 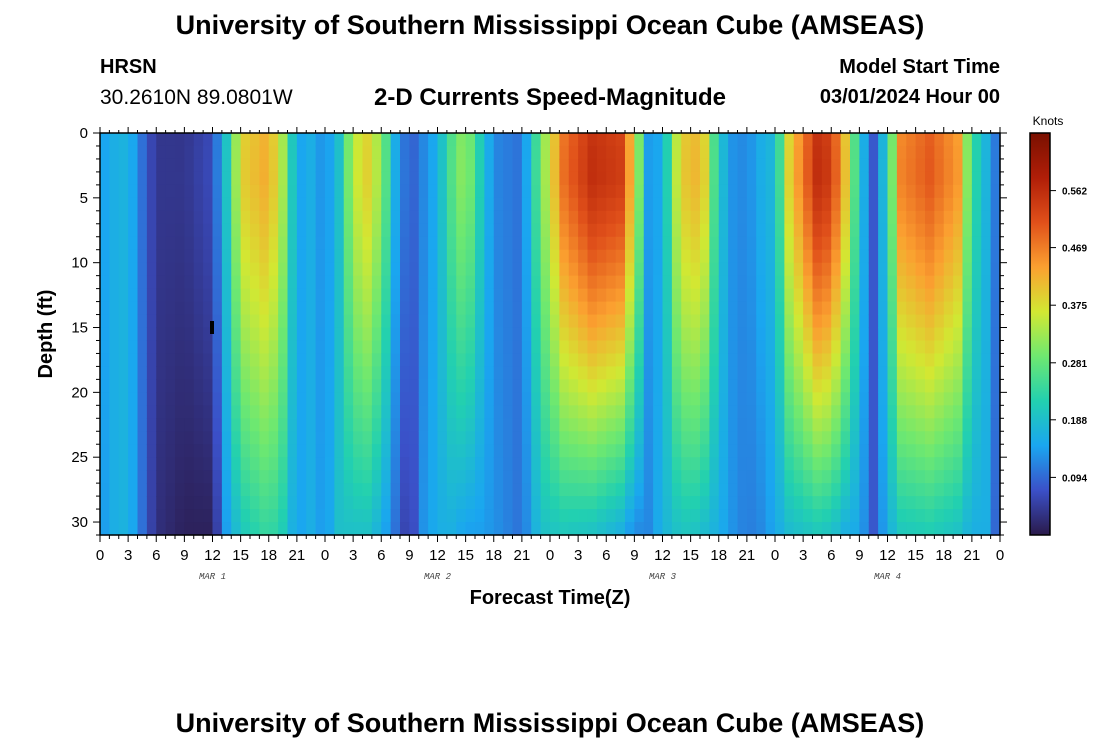 I want to click on day-label: MAR 1, so click(x=212, y=577).